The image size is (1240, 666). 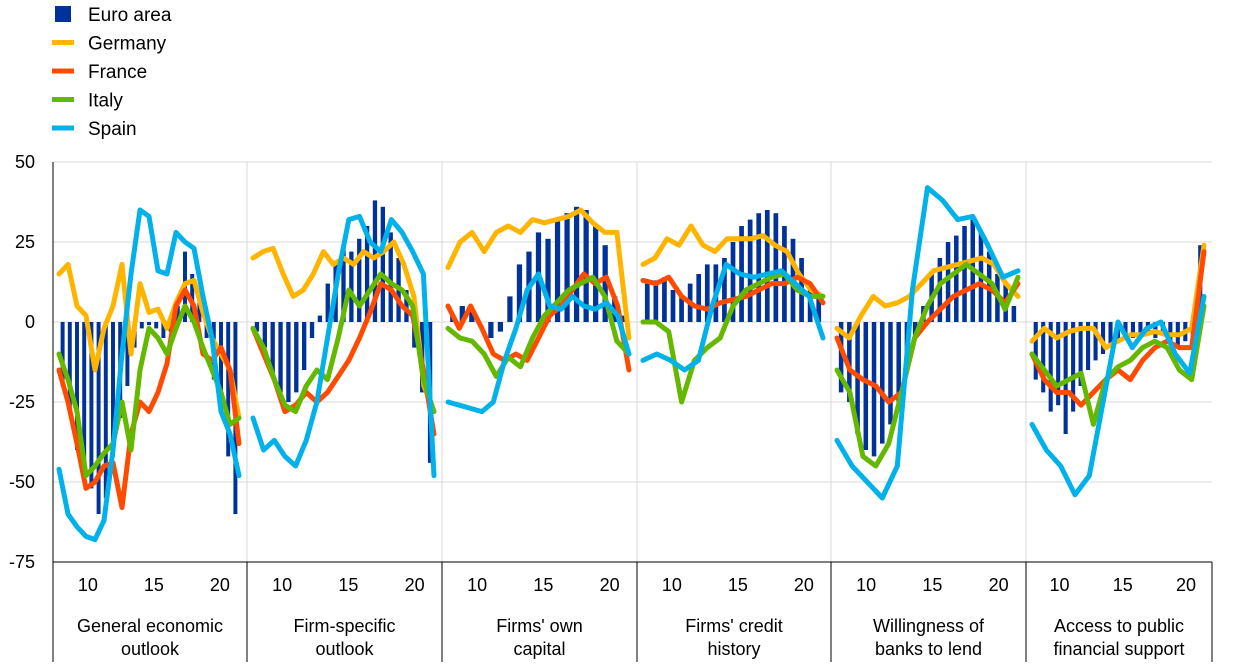 I want to click on panel-label: Access to public, so click(x=1119, y=626).